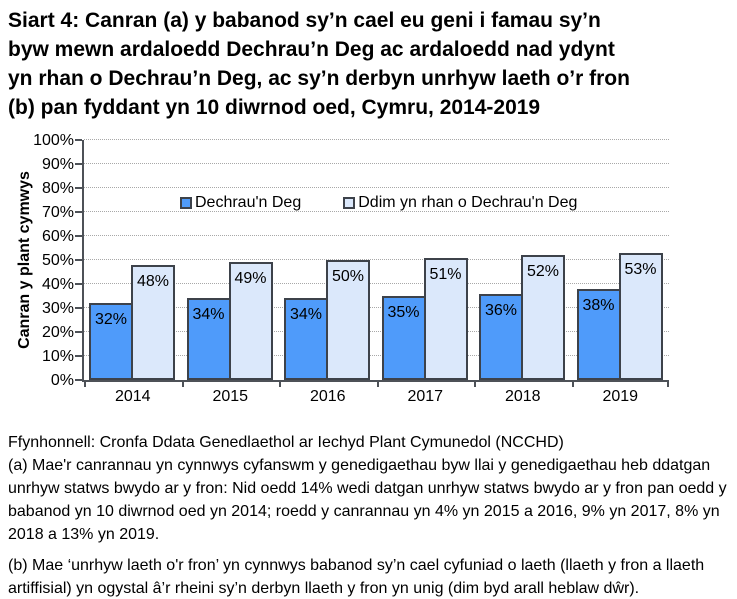 This screenshot has width=737, height=599. I want to click on bar-2015-series1: 34%, so click(208, 339).